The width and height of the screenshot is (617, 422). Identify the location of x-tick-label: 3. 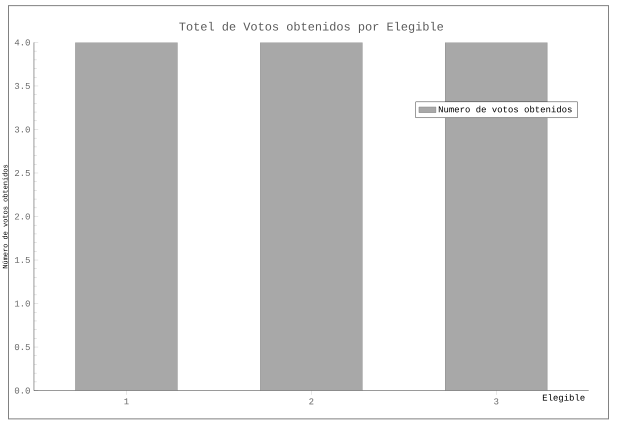
(496, 401).